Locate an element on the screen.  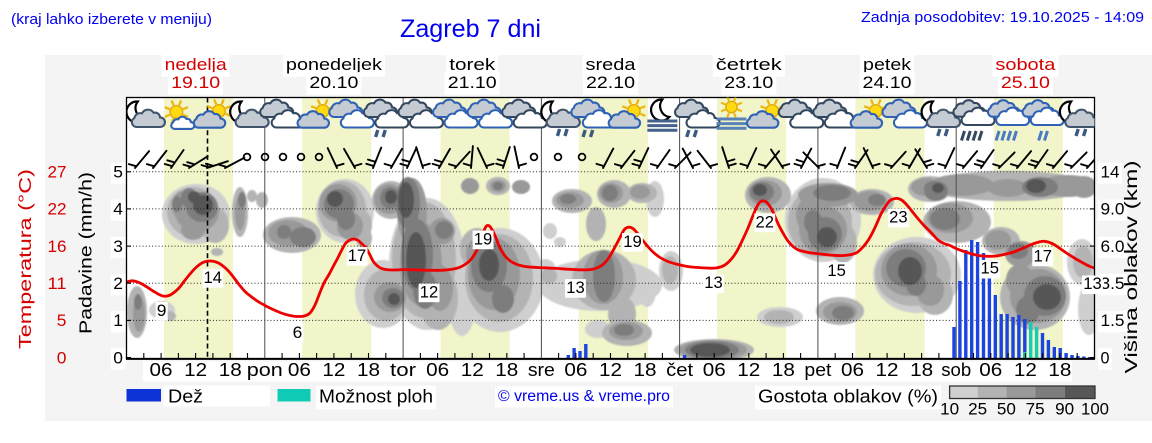
svg-text: 23 is located at coordinates (898, 218).